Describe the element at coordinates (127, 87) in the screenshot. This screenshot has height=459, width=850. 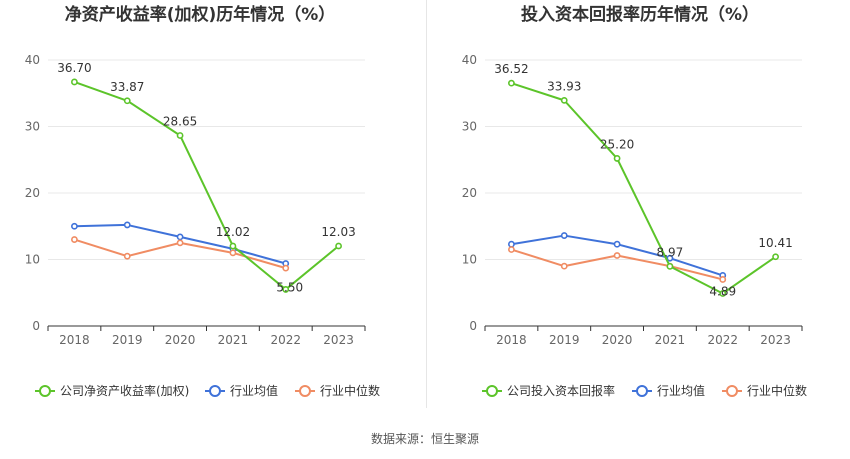
I see `data-label: 33.87` at that location.